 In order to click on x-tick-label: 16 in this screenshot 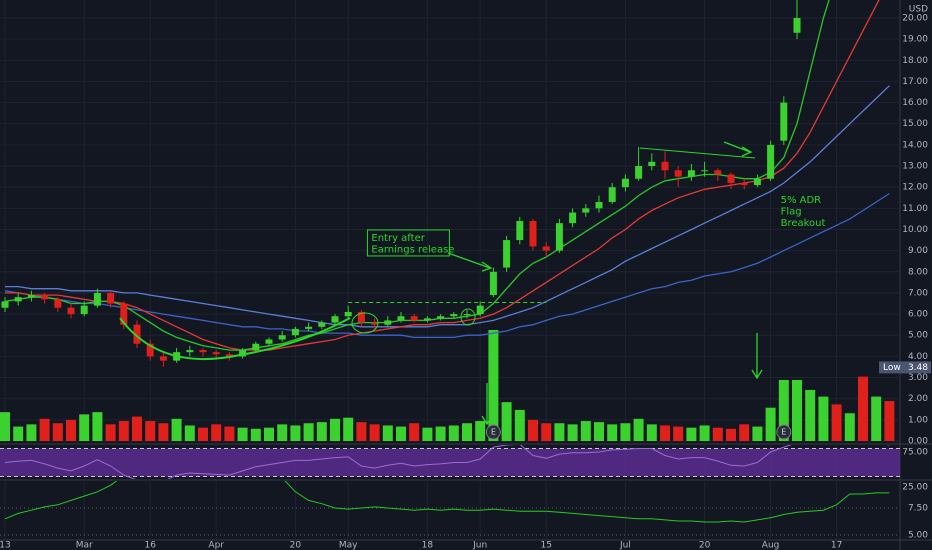, I will do `click(150, 545)`.